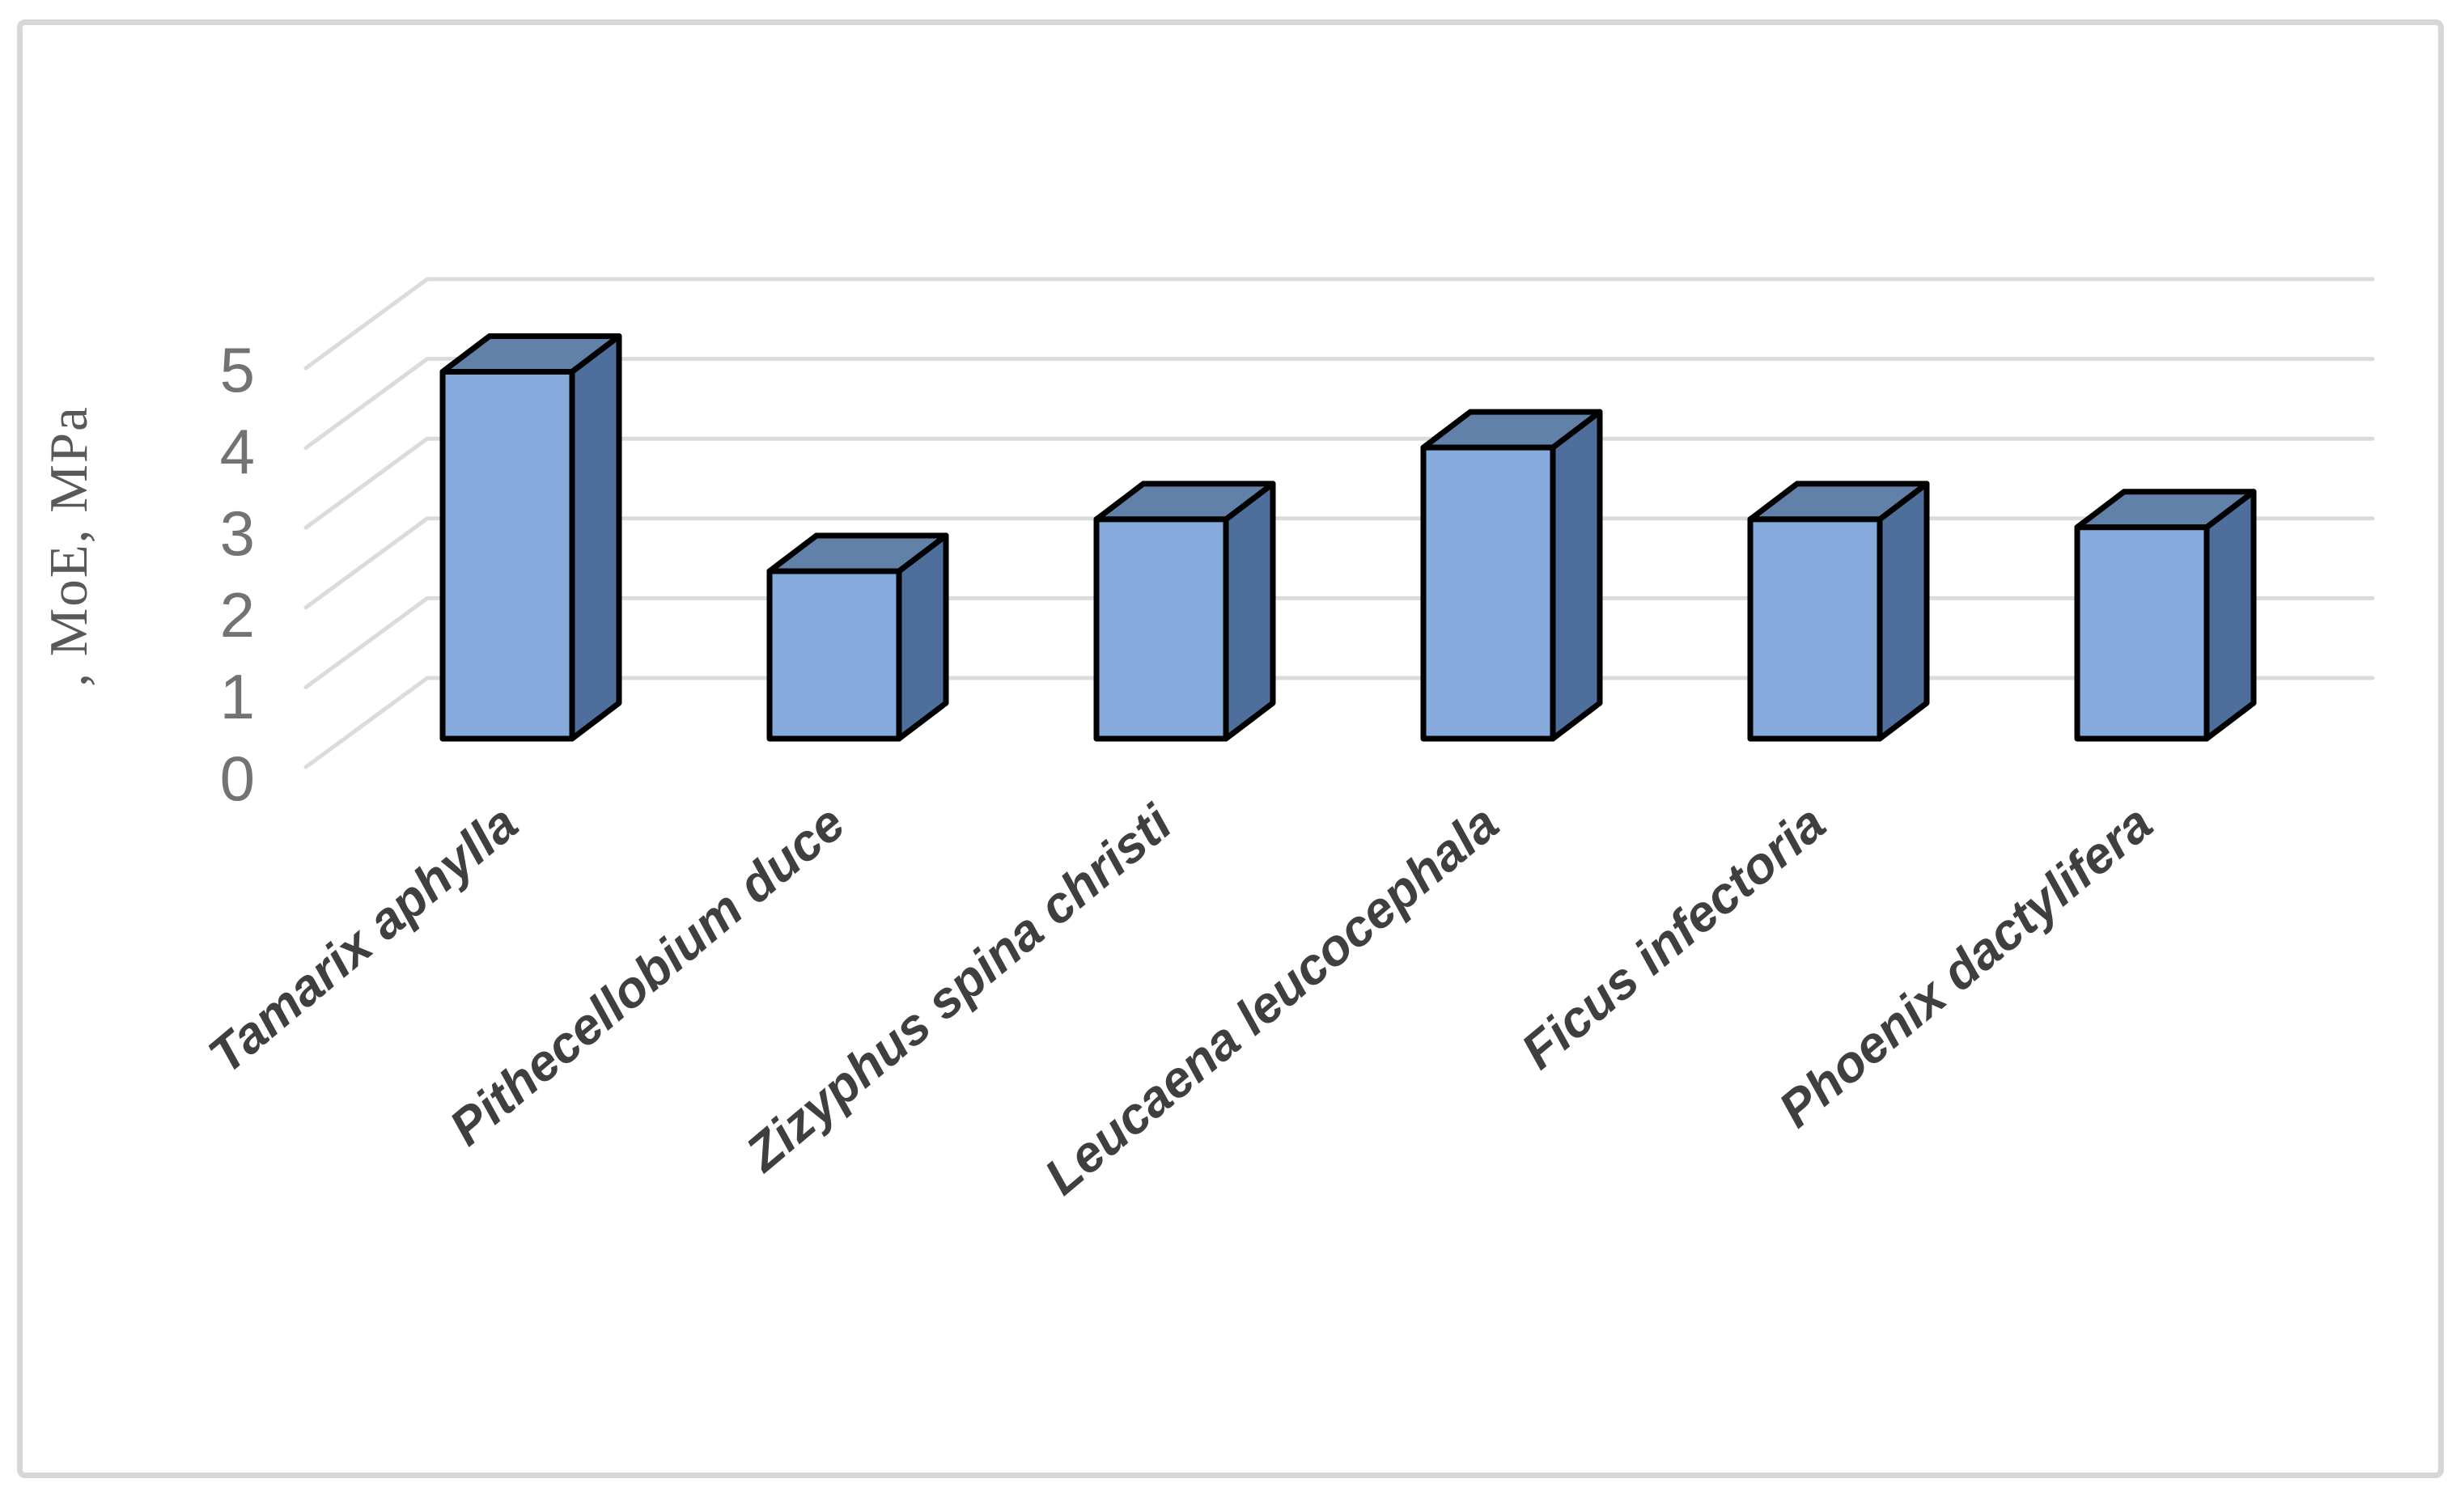 This screenshot has width=2464, height=1500. I want to click on x-category-label: Phoenix dactylifera, so click(1965, 966).